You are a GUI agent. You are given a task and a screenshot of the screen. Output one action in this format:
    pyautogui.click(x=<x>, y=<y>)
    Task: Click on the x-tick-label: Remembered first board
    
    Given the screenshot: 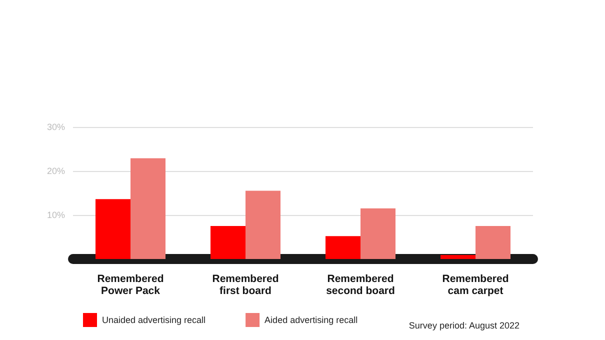 What is the action you would take?
    pyautogui.click(x=245, y=285)
    